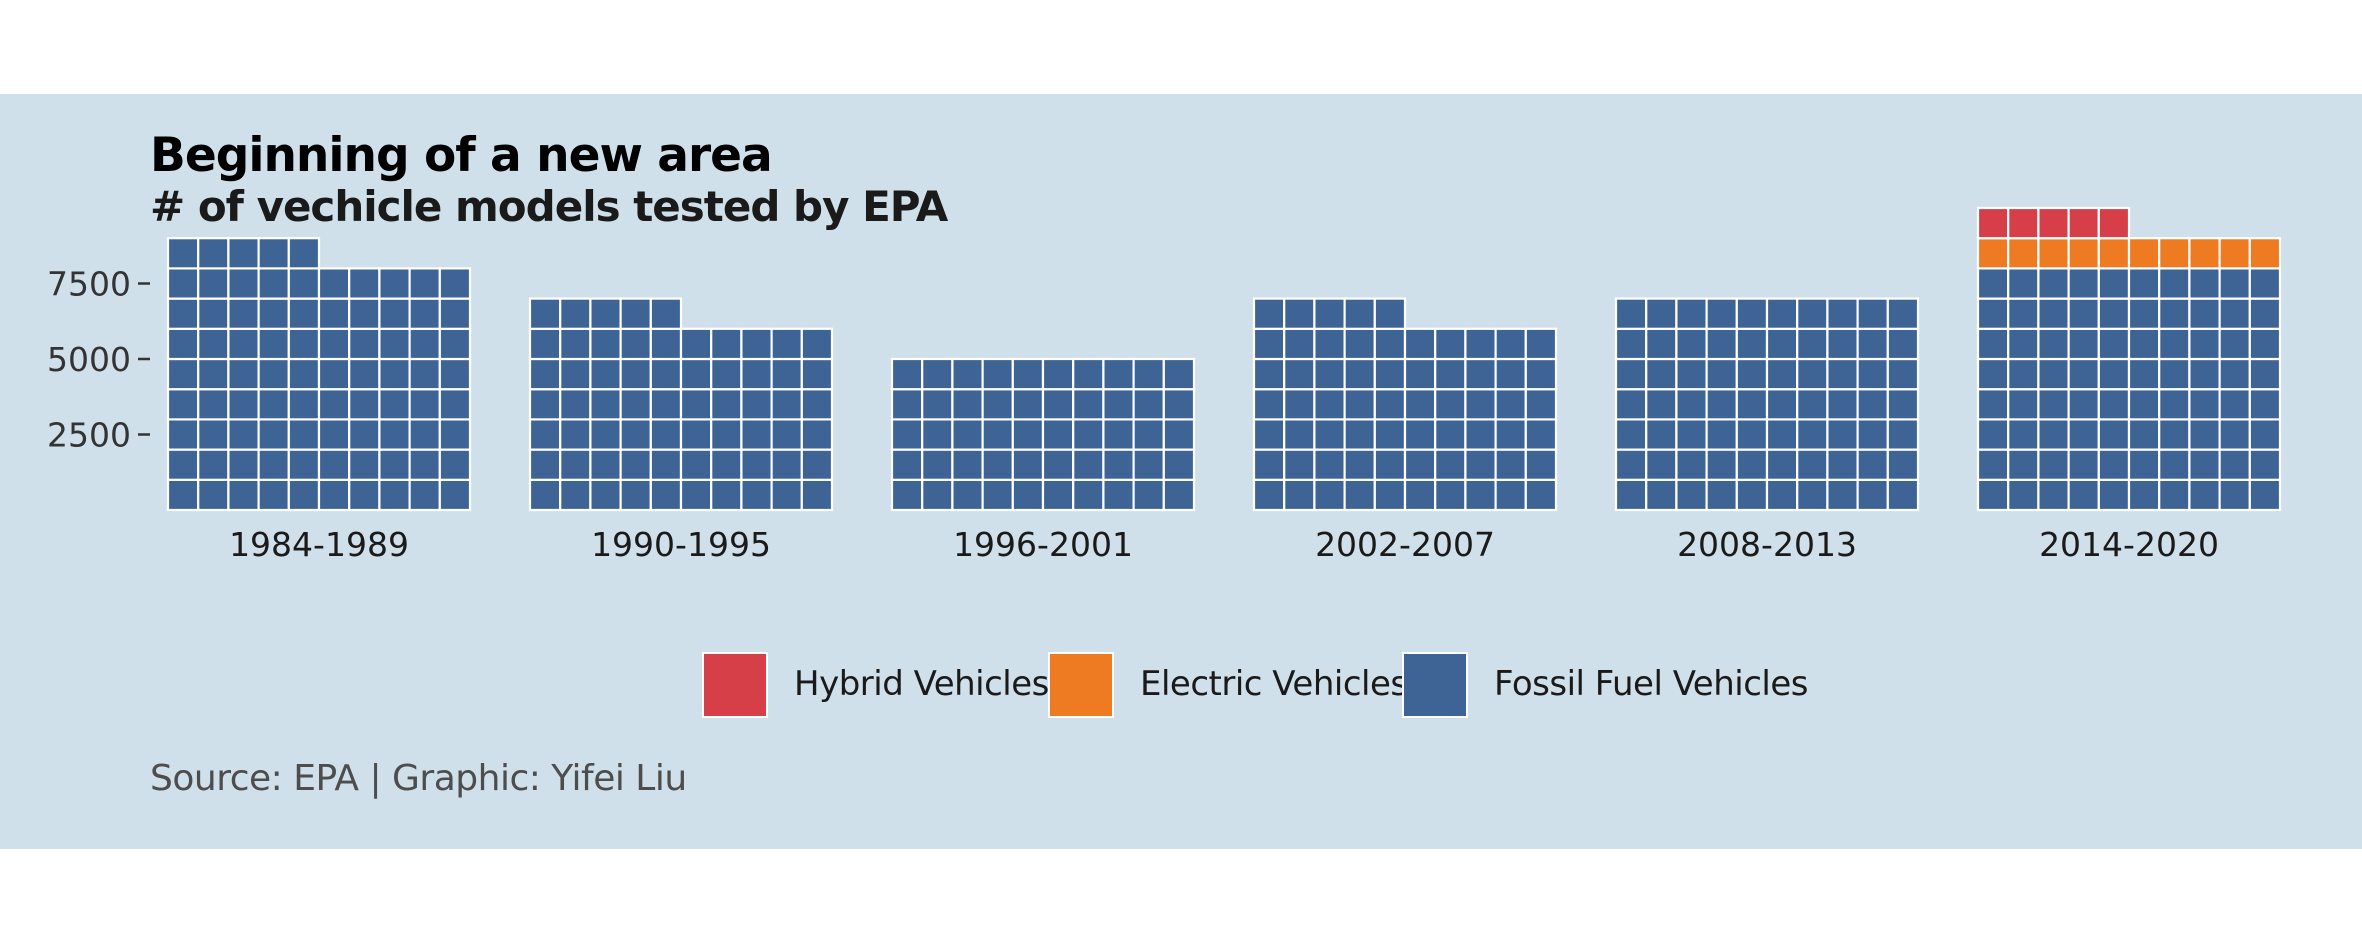  What do you see at coordinates (1274, 684) in the screenshot?
I see `legend-label-electric: Electric Vehicles` at bounding box center [1274, 684].